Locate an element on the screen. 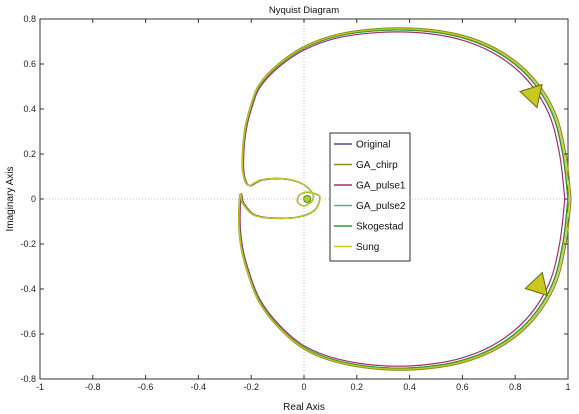  x-tick-label: -1 is located at coordinates (40, 387).